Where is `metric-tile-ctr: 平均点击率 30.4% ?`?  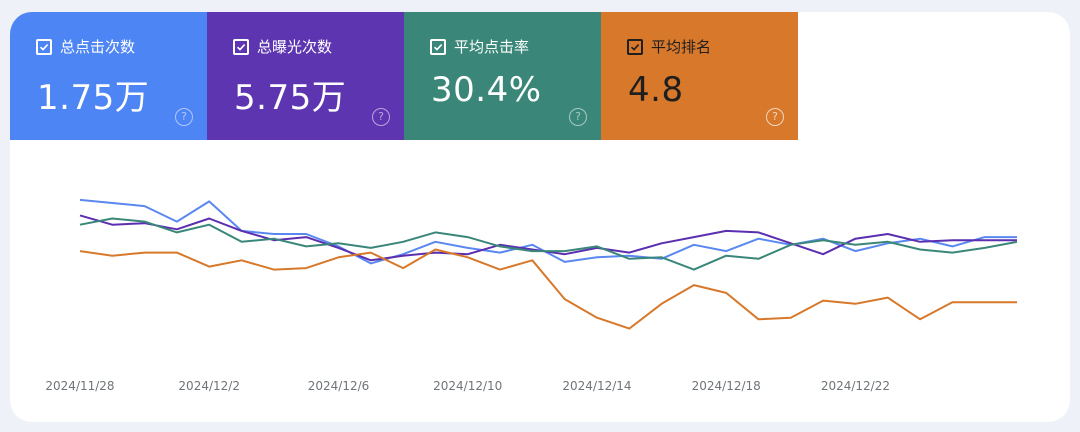
metric-tile-ctr: 平均点击率 30.4% ? is located at coordinates (502, 76).